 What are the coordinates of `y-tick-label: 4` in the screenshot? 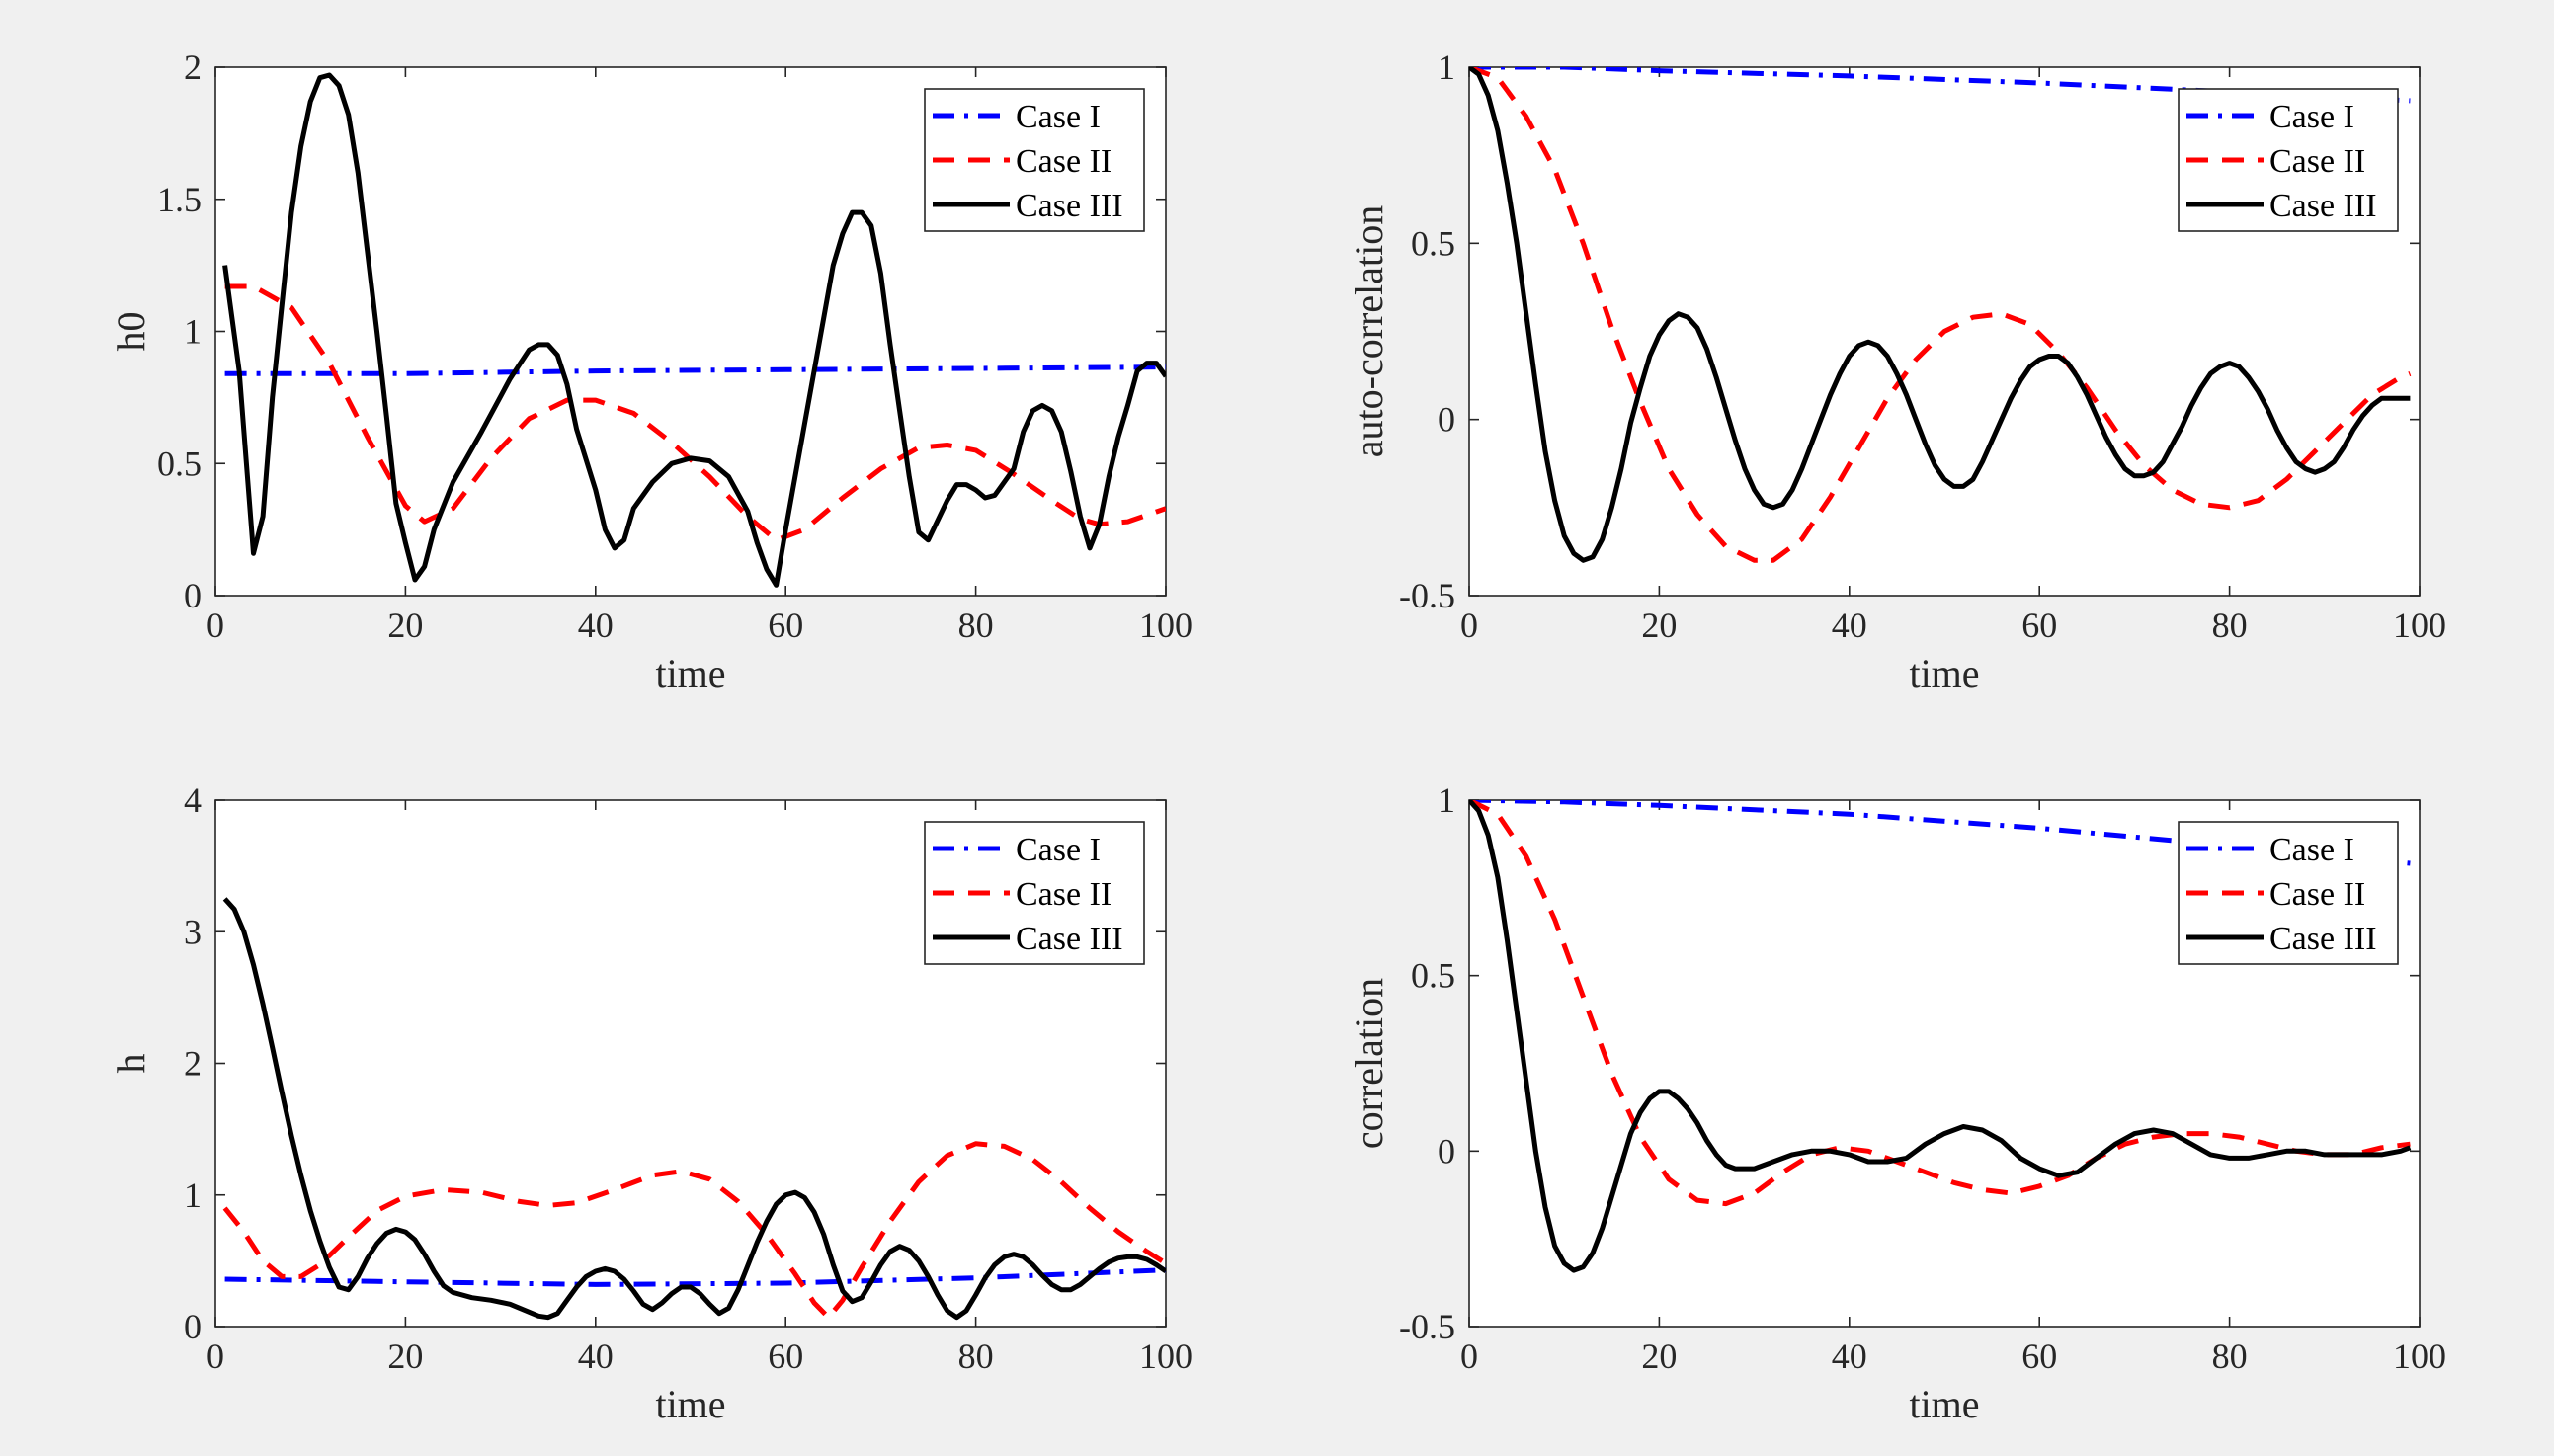 It's located at (193, 800).